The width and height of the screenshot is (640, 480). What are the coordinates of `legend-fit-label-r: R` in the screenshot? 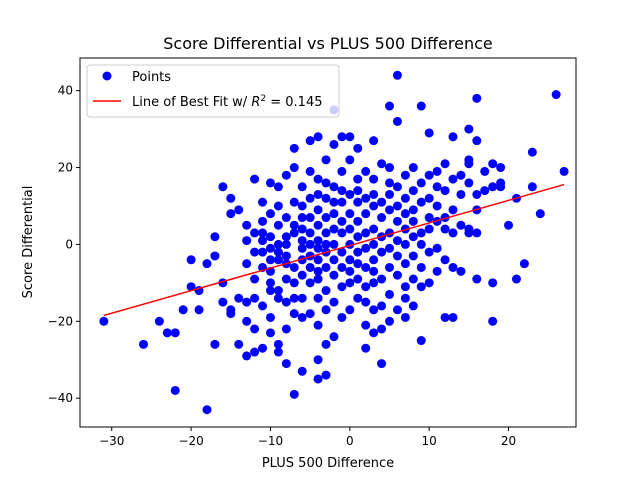 It's located at (255, 102).